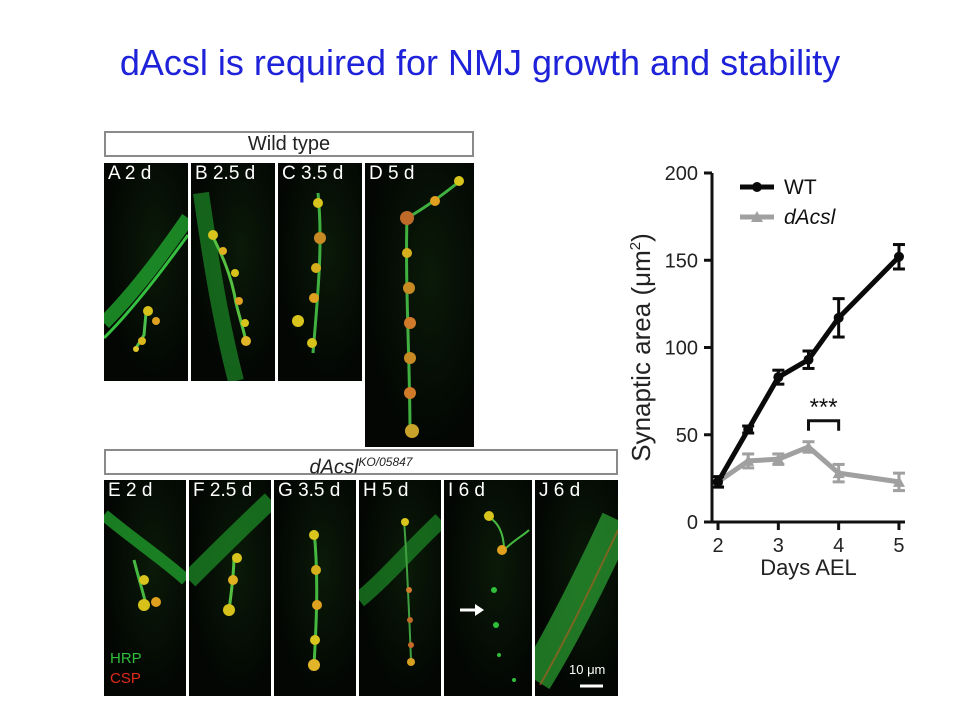 The width and height of the screenshot is (960, 720). I want to click on x-tick-label: 2, so click(717, 546).